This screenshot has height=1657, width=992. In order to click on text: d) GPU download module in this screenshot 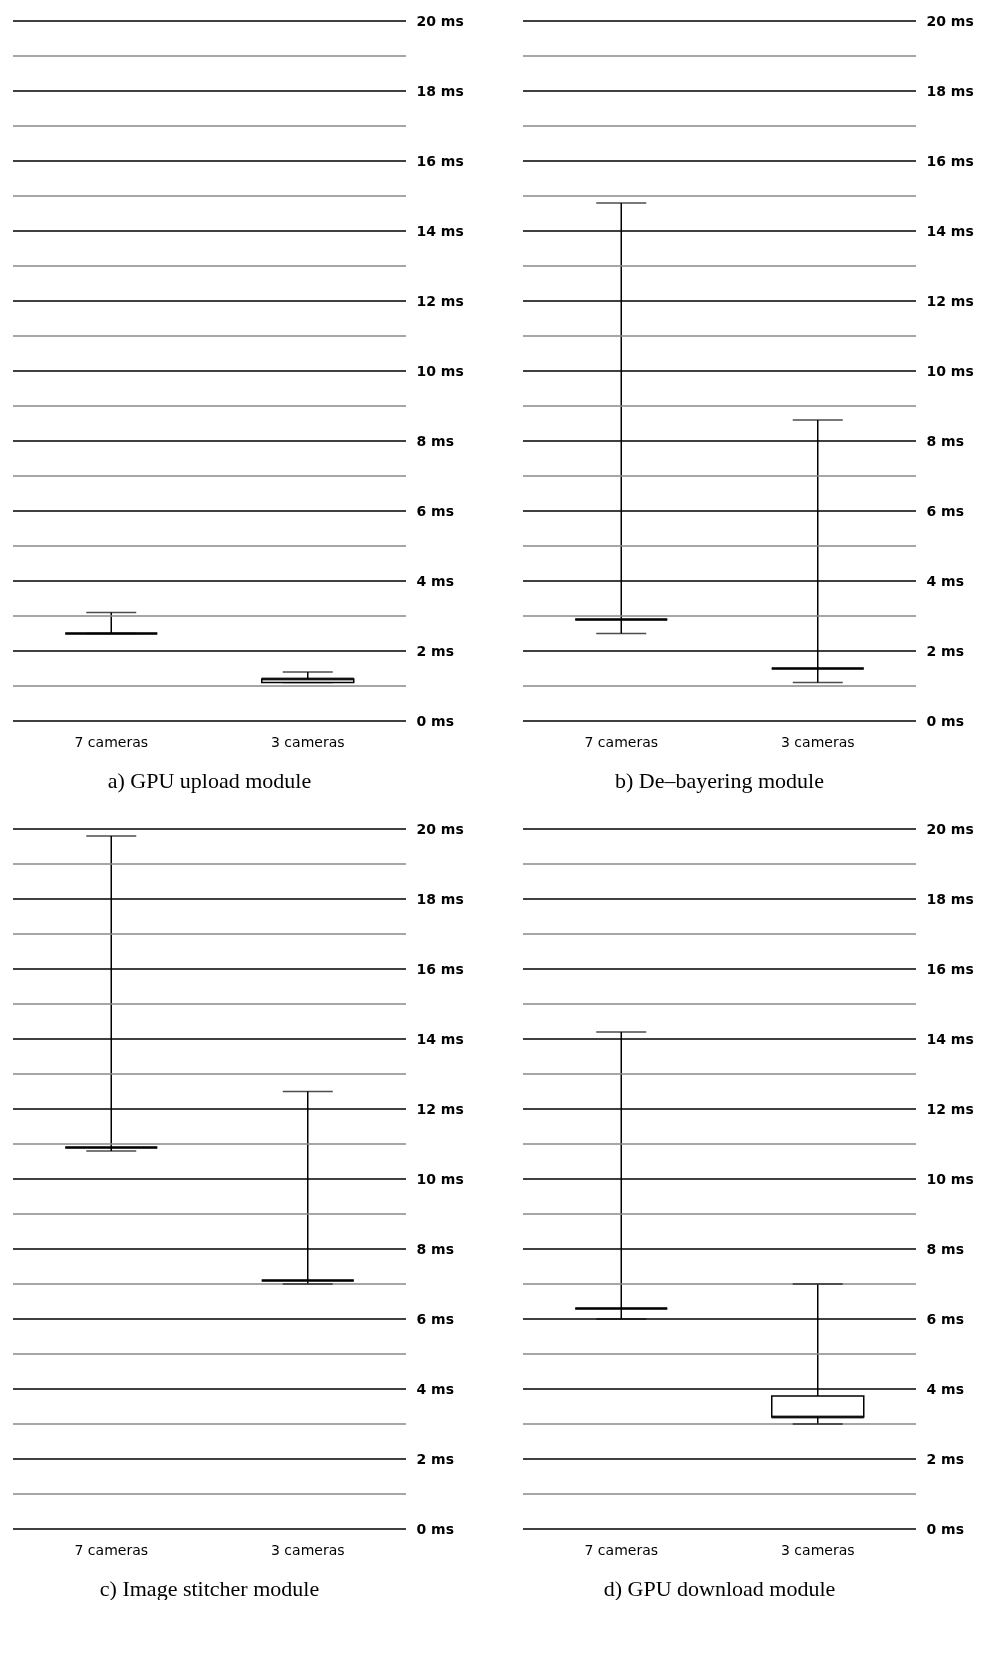, I will do `click(719, 1588)`.